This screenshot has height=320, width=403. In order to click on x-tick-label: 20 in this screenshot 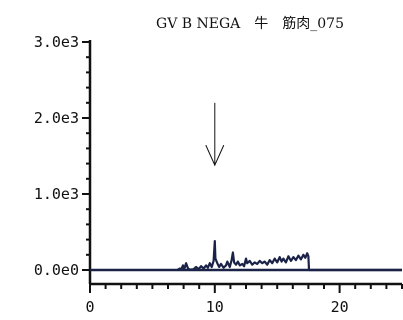, I will do `click(340, 307)`.